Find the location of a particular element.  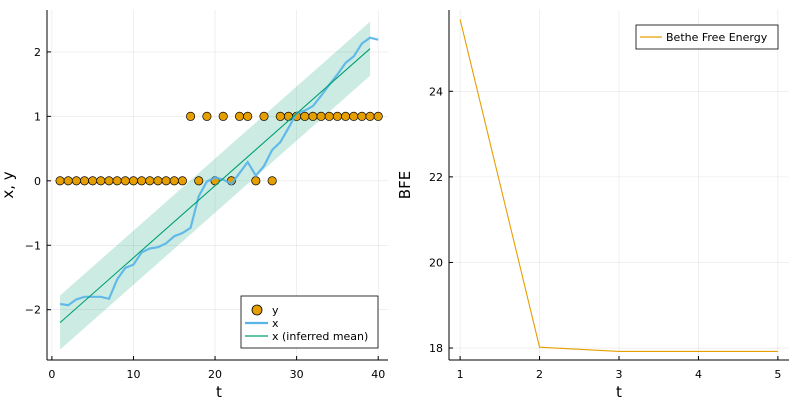

y-tick-label: 0 is located at coordinates (37, 181).